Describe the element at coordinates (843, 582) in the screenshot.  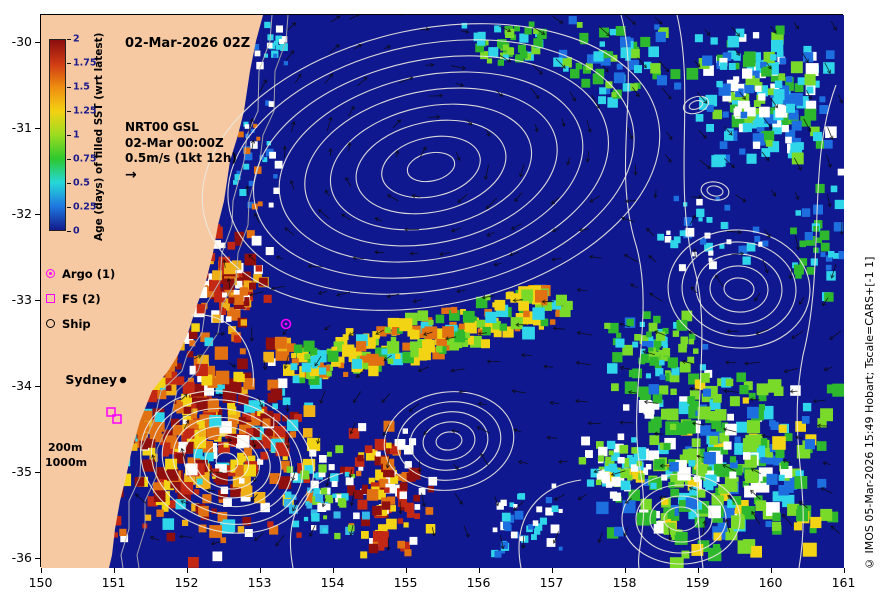
I see `x-tick-label: 161` at that location.